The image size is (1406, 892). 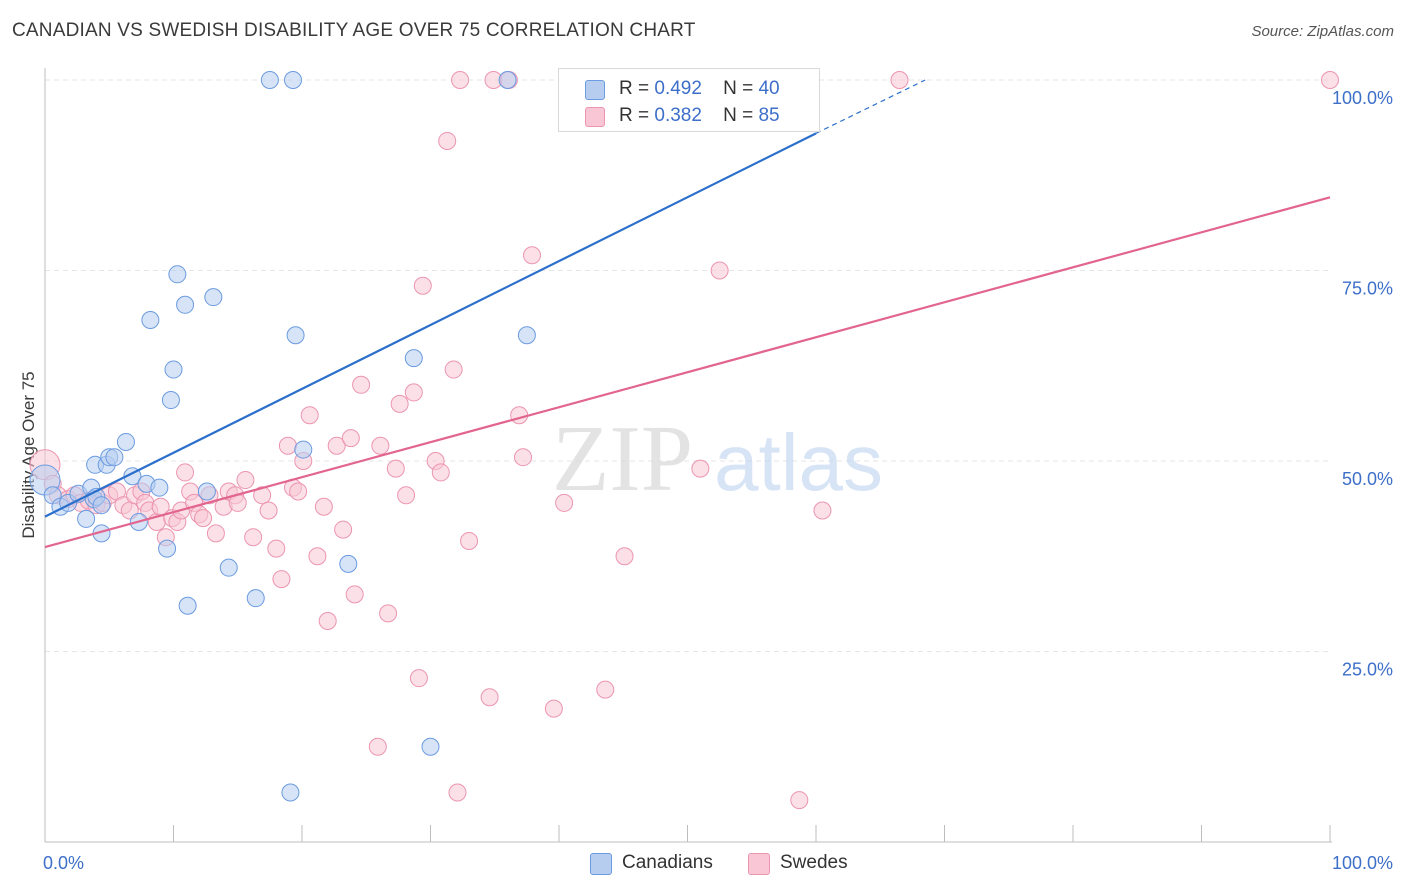 I want to click on canadians-trend-extension, so click(x=870, y=106).